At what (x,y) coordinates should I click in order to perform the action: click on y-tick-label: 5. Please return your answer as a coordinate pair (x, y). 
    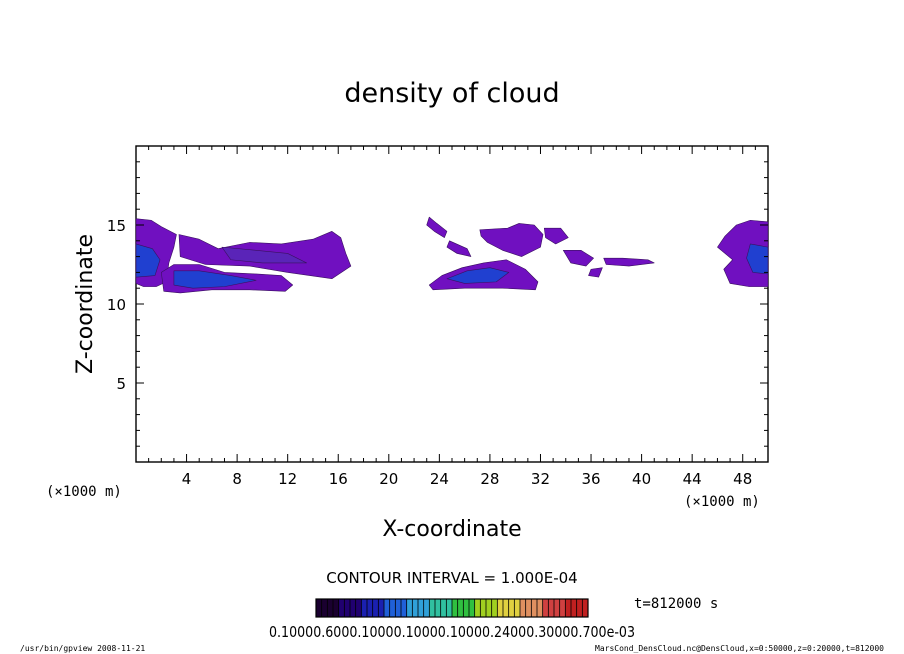
    Looking at the image, I should click on (121, 384).